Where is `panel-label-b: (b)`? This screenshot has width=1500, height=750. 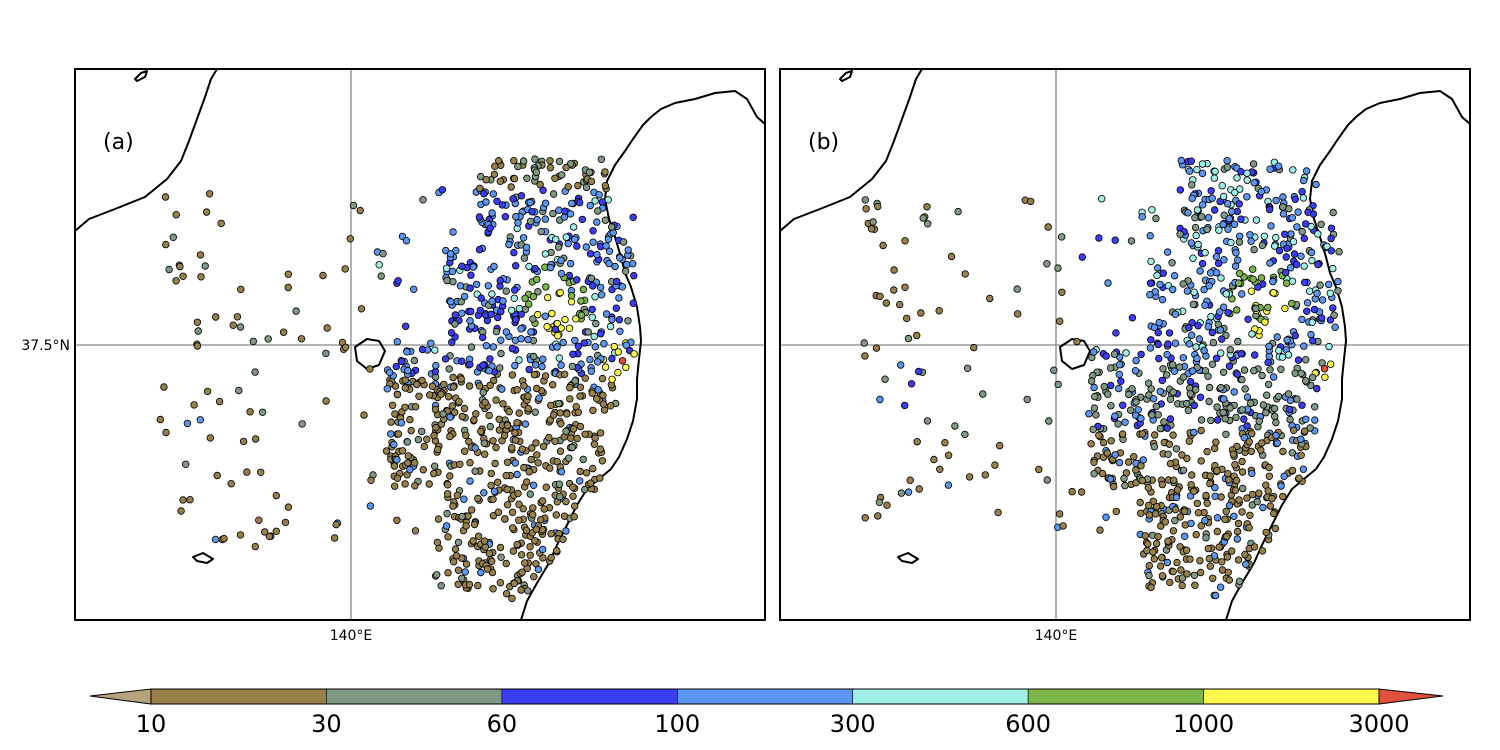
panel-label-b: (b) is located at coordinates (823, 142).